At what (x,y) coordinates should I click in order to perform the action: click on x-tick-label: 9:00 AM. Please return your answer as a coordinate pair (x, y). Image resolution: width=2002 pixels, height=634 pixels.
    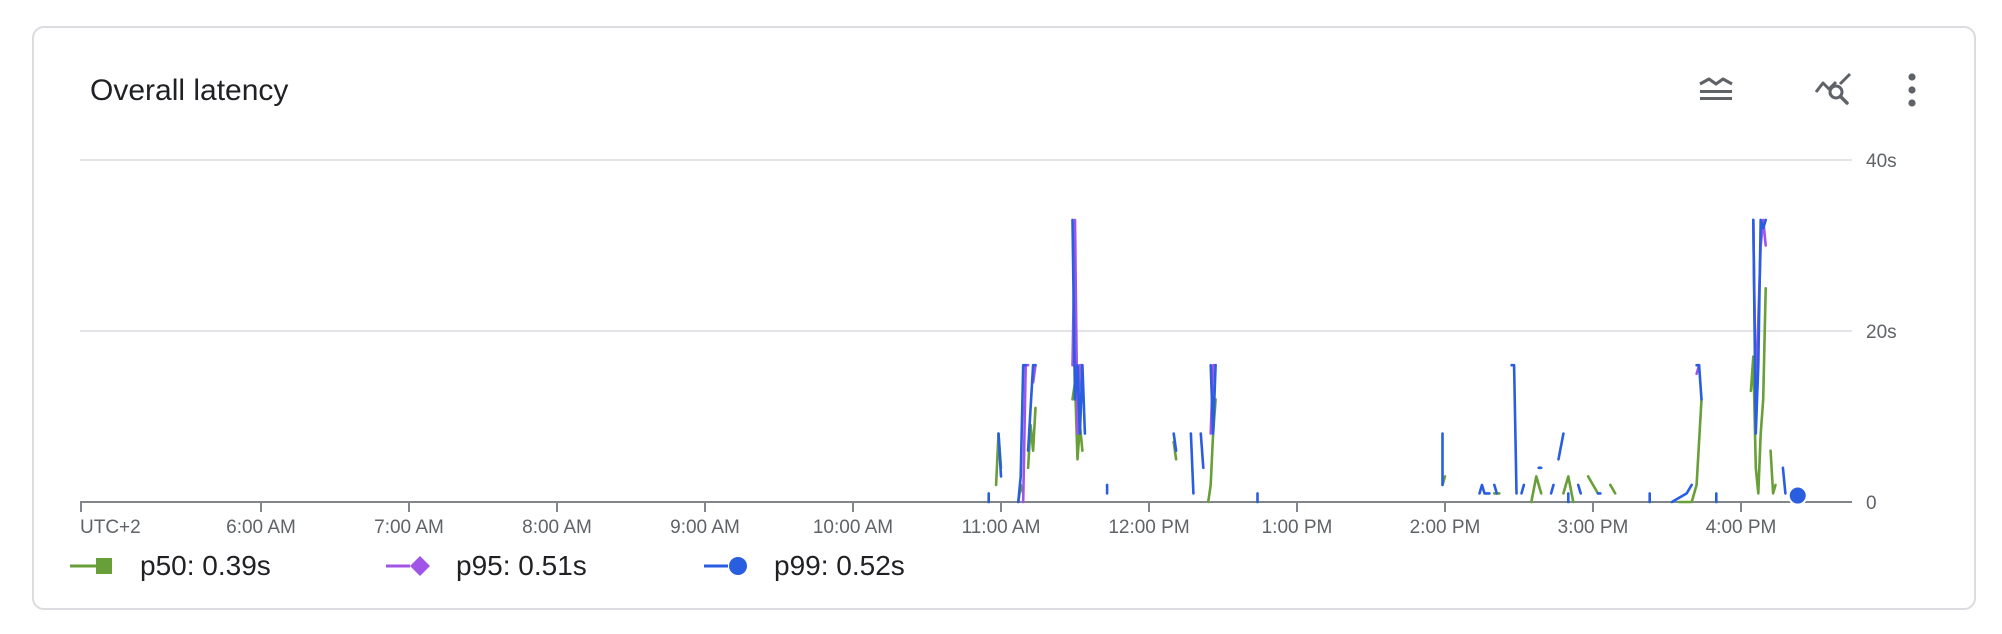
    Looking at the image, I should click on (705, 527).